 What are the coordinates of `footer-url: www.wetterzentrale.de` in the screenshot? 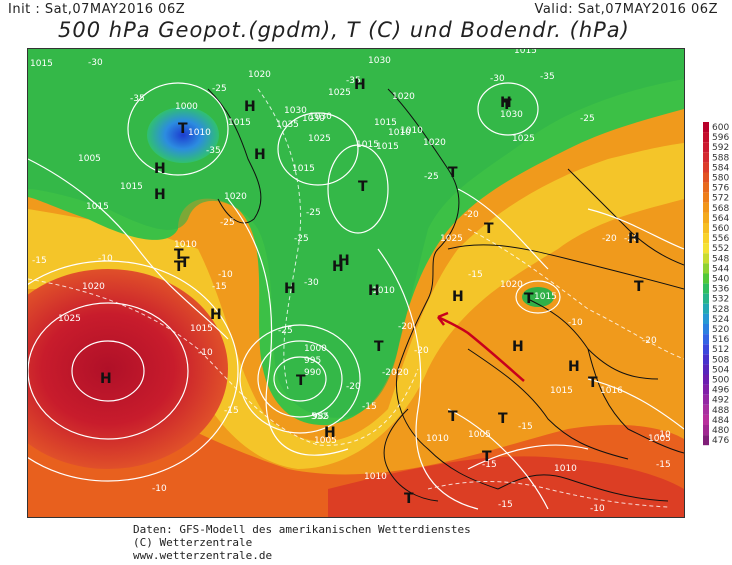 It's located at (203, 555).